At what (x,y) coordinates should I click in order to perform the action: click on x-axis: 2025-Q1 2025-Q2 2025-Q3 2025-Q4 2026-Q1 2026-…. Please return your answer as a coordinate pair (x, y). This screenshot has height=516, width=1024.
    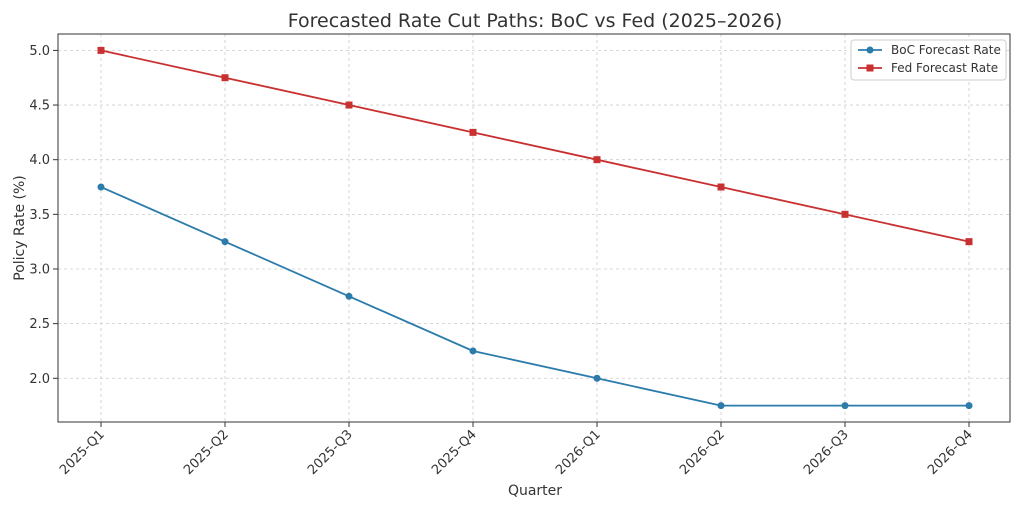
    Looking at the image, I should click on (516, 450).